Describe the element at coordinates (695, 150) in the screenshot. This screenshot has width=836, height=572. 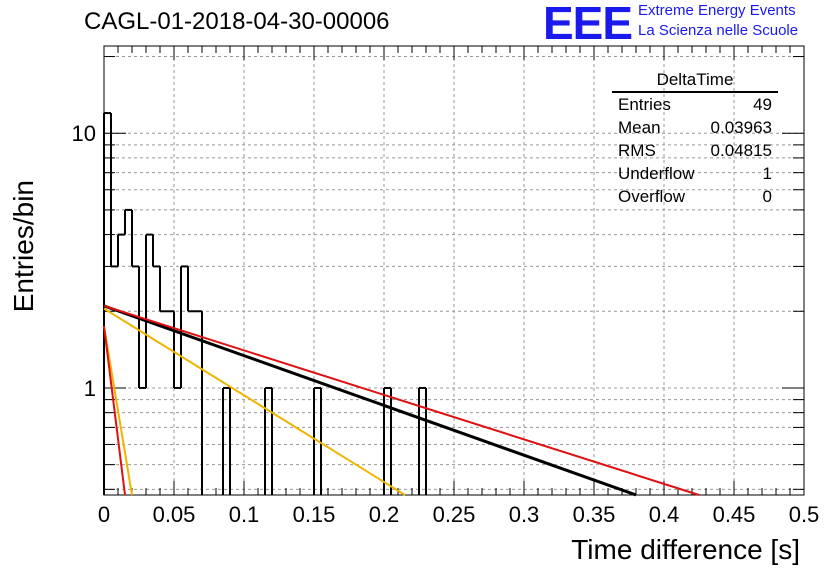
I see `stats-row-rms: RMS 0.04815` at that location.